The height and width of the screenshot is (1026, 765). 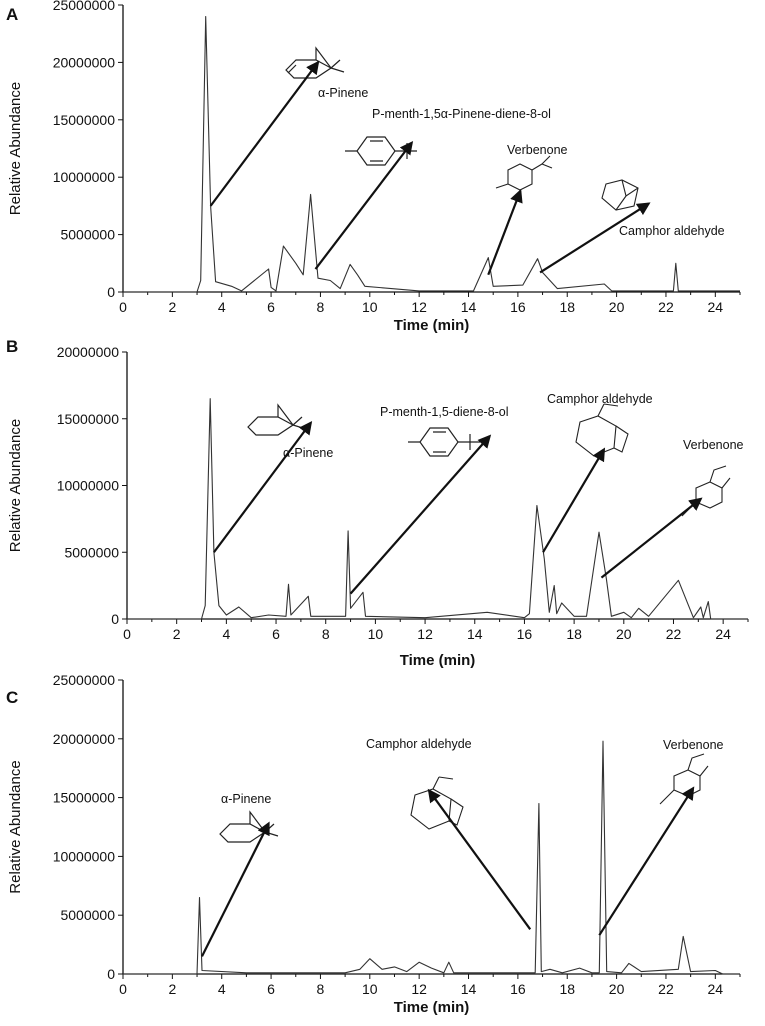 What do you see at coordinates (444, 412) in the screenshot?
I see `annotation-label: P-menth-1,5-diene-8-ol` at bounding box center [444, 412].